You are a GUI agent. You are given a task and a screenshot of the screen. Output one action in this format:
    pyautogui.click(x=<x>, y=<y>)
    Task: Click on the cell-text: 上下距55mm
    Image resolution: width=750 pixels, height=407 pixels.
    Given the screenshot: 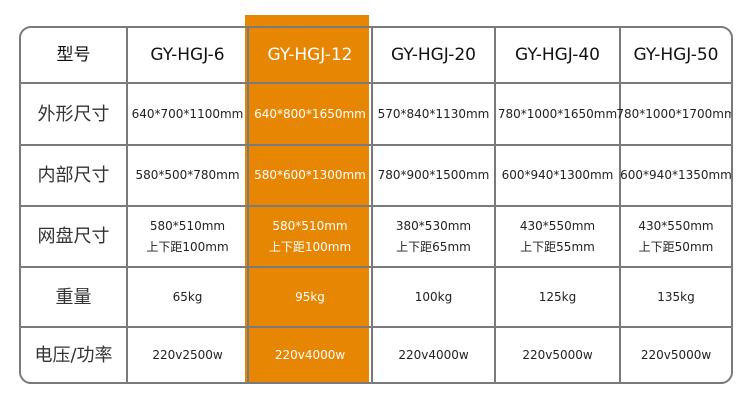 What is the action you would take?
    pyautogui.click(x=557, y=246)
    